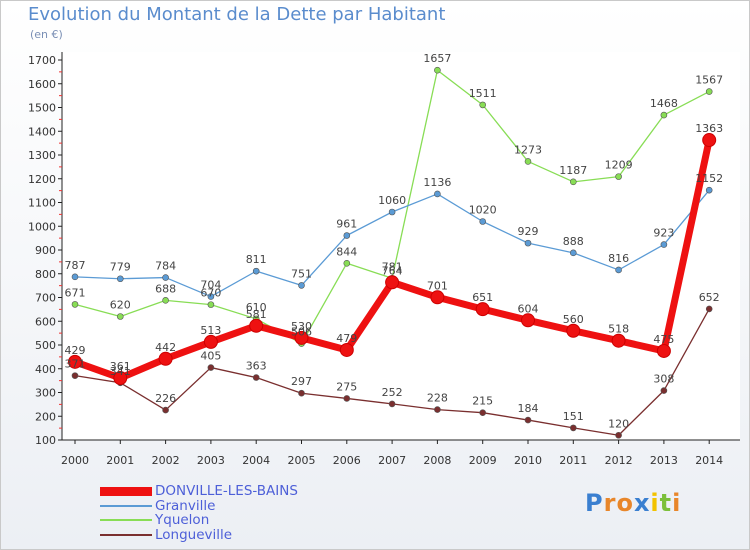 The width and height of the screenshot is (750, 550). Describe the element at coordinates (165, 347) in the screenshot. I see `data-label: 442` at that location.